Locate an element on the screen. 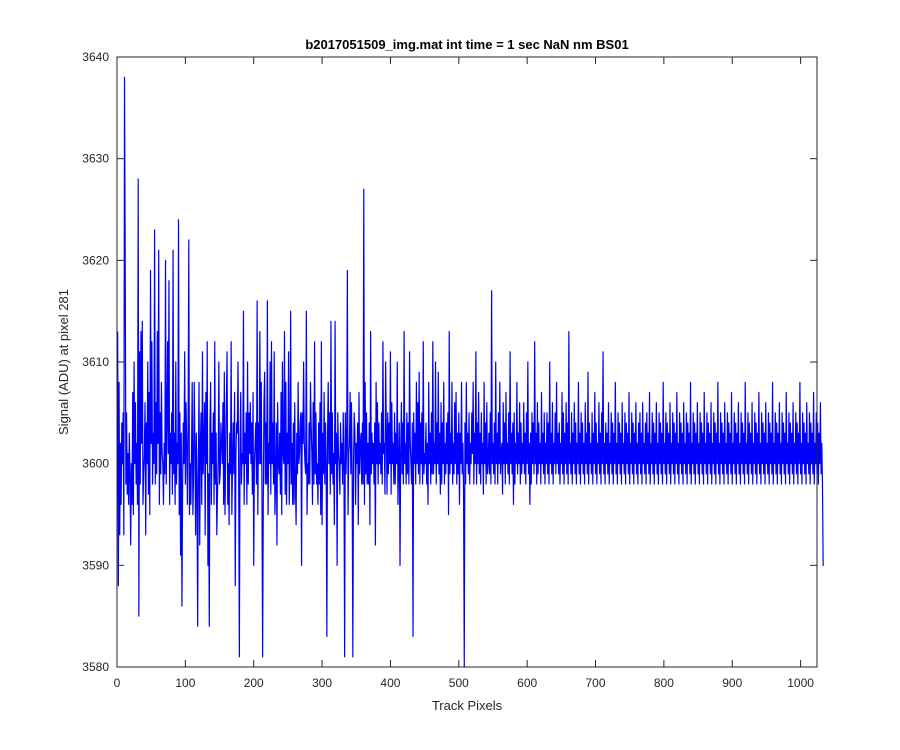 The image size is (900, 750). x-tick-label: 500 is located at coordinates (459, 683).